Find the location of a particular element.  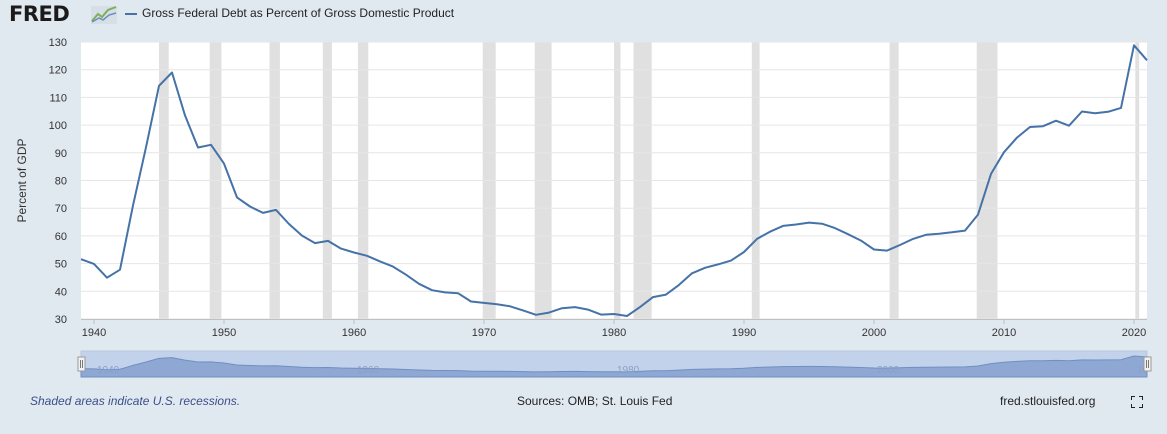

x-tick-label: 1980 is located at coordinates (614, 333).